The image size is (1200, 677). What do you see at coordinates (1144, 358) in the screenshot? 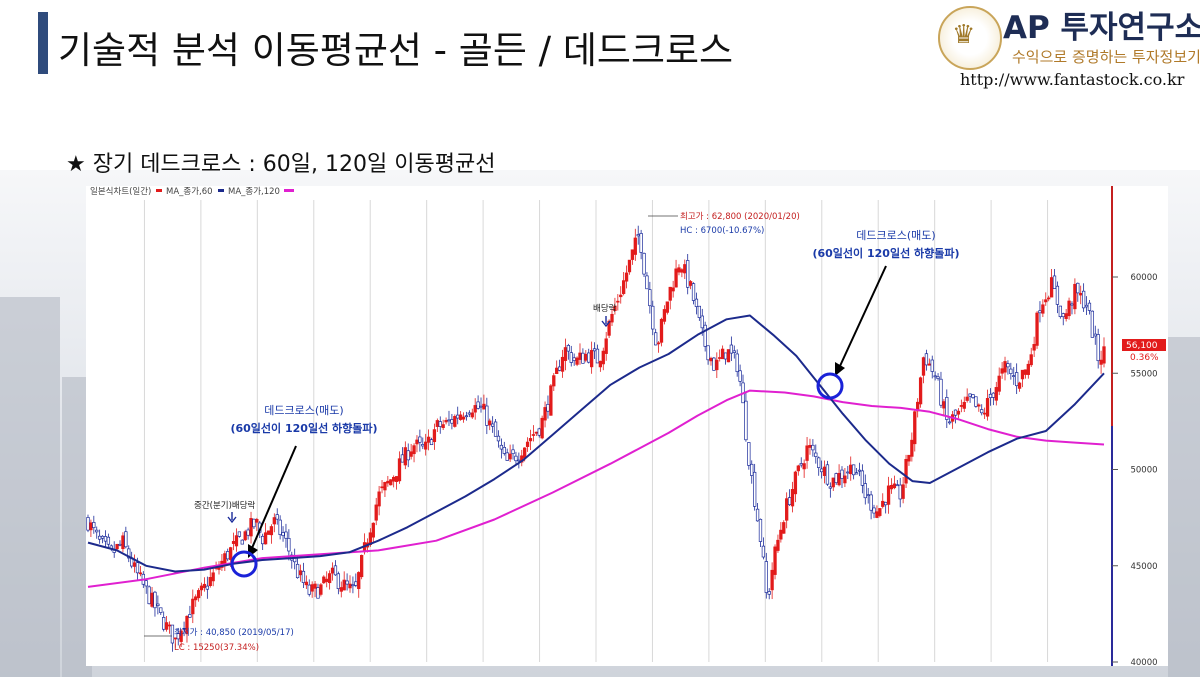
I see `last-price-change: 0.36%` at bounding box center [1144, 358].